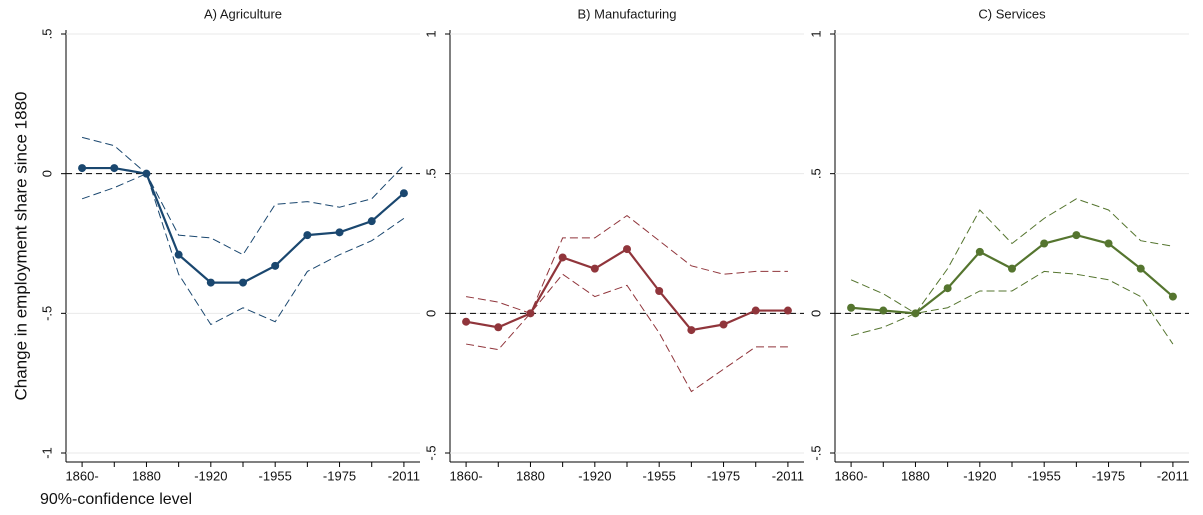 This screenshot has width=1203, height=515. What do you see at coordinates (20, 245) in the screenshot?
I see `y-axis-label: Change in employment share since 1880` at bounding box center [20, 245].